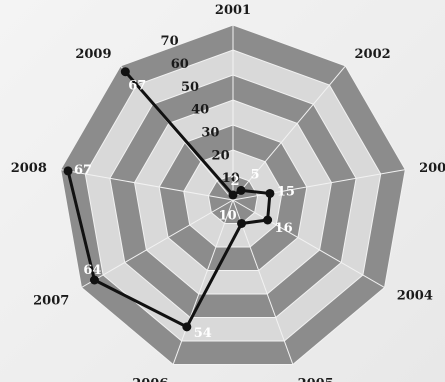  Describe the element at coordinates (203, 282) in the screenshot. I see `radar-spoke-2006` at that location.